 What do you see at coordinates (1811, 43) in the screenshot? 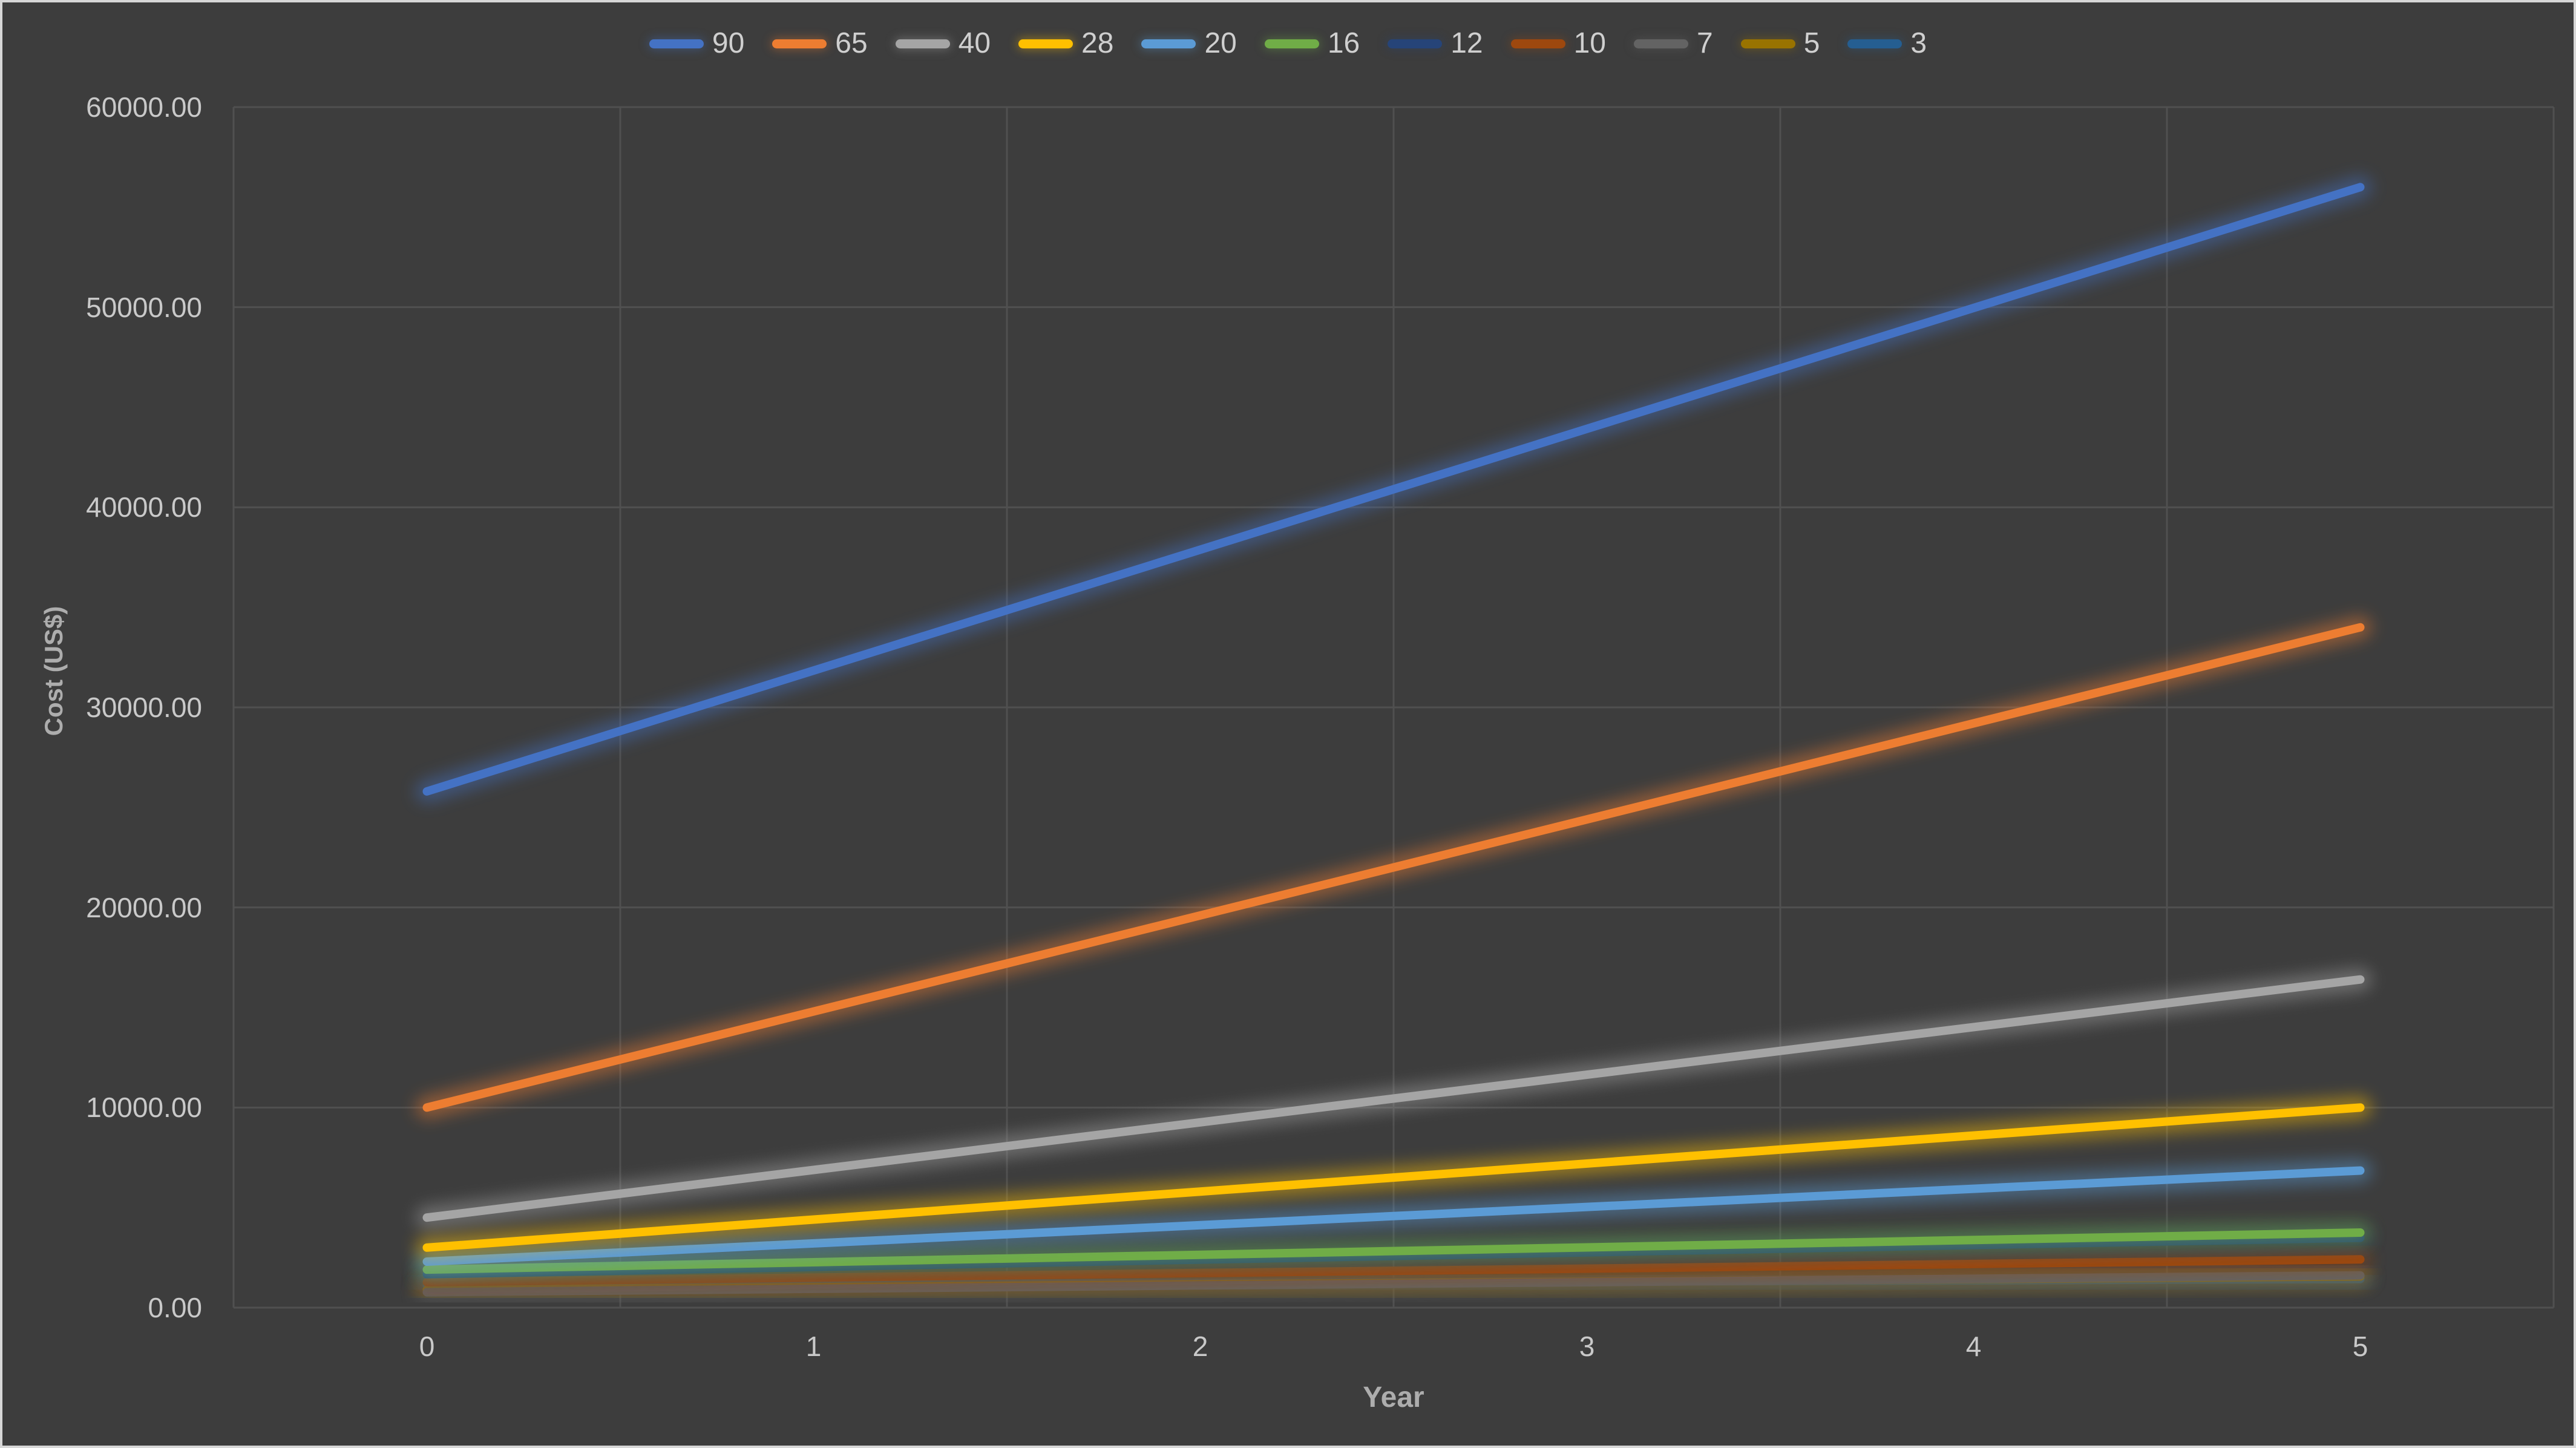
I see `legend-label: 5` at bounding box center [1811, 43].